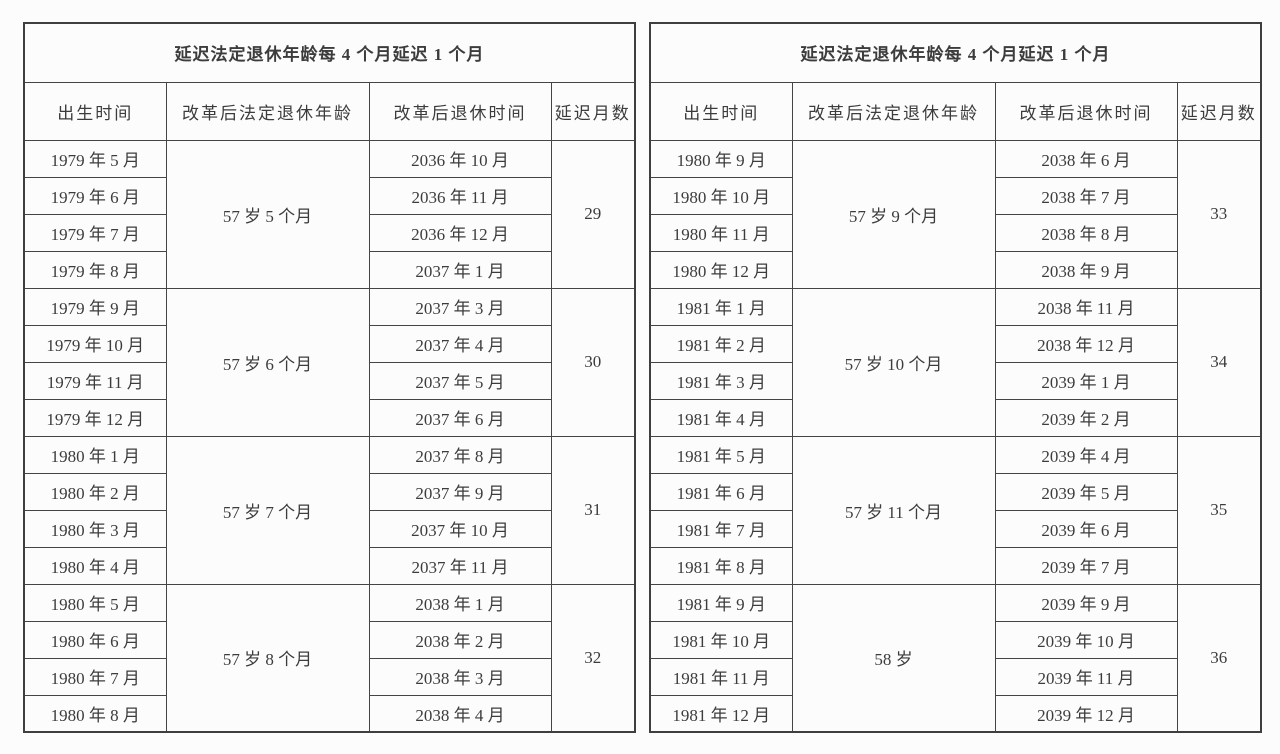 The width and height of the screenshot is (1280, 754). Describe the element at coordinates (329, 269) in the screenshot. I see `table-row: 1979 年 8 月 2037 年 1 月` at that location.